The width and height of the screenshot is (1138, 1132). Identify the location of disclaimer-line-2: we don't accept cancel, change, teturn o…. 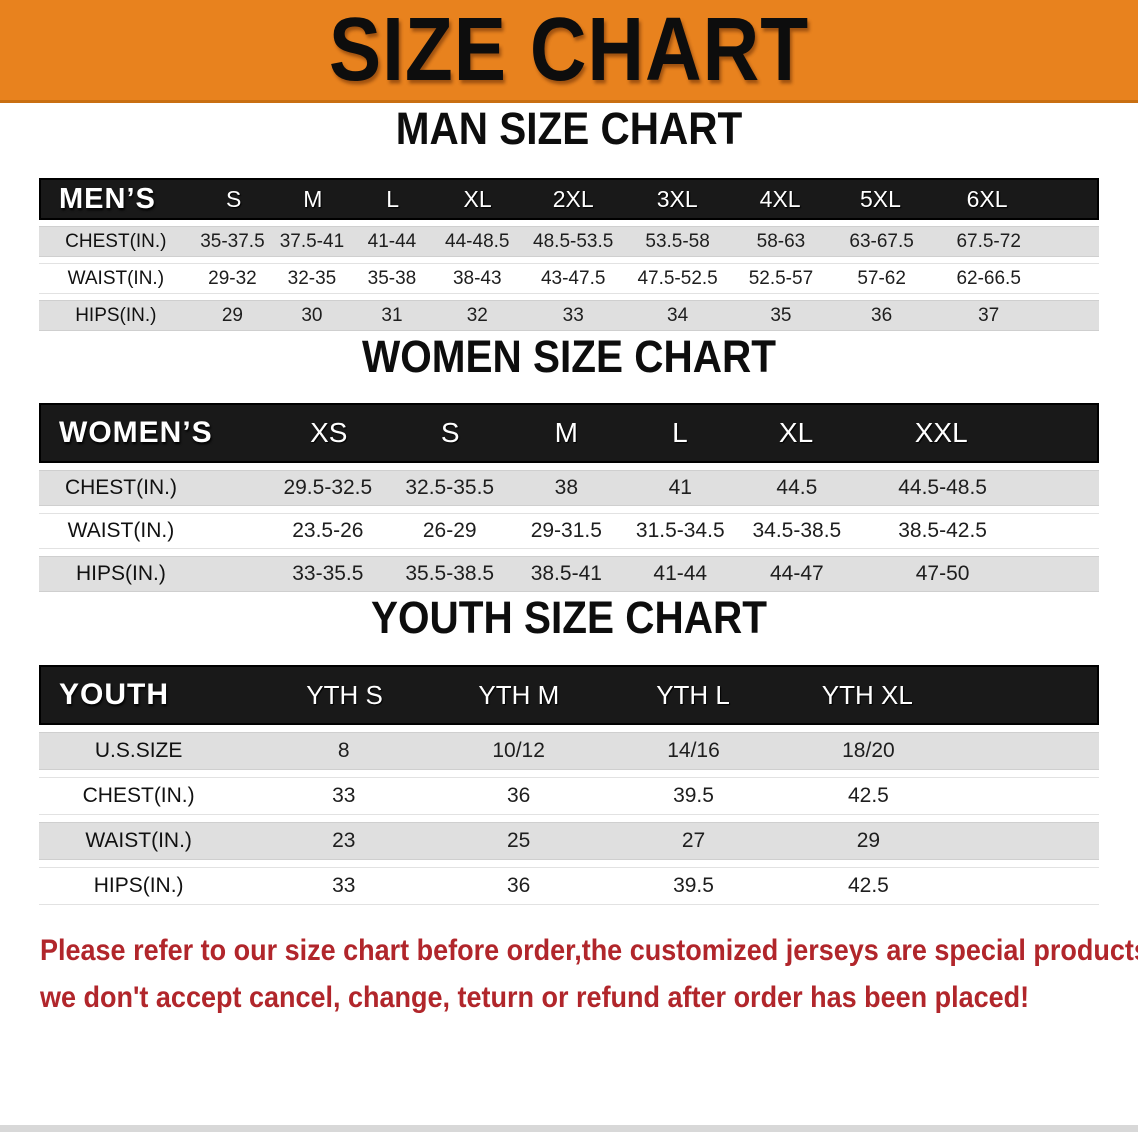
(535, 997).